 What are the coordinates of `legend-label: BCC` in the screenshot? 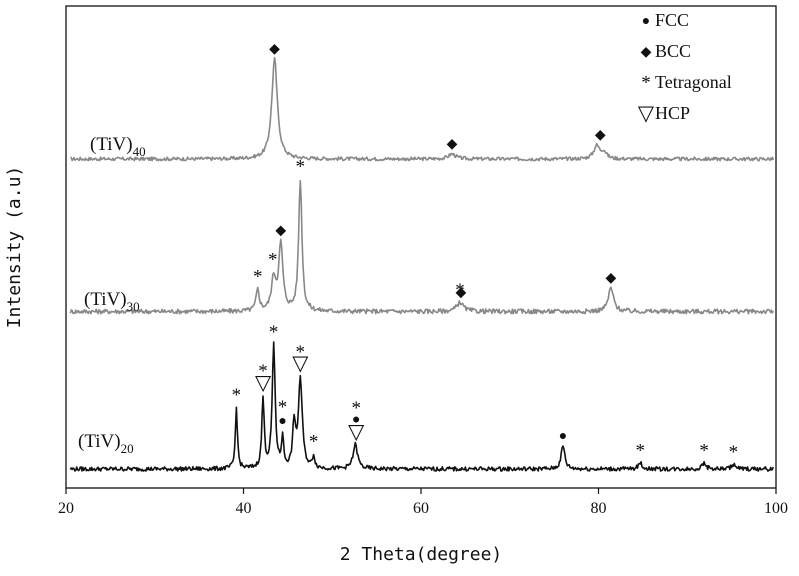 It's located at (673, 51).